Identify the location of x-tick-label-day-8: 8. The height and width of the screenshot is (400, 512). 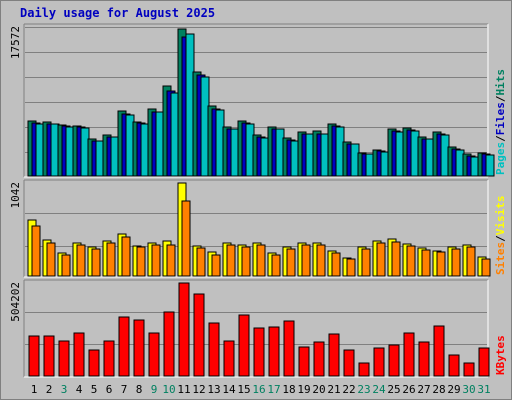
(139, 389).